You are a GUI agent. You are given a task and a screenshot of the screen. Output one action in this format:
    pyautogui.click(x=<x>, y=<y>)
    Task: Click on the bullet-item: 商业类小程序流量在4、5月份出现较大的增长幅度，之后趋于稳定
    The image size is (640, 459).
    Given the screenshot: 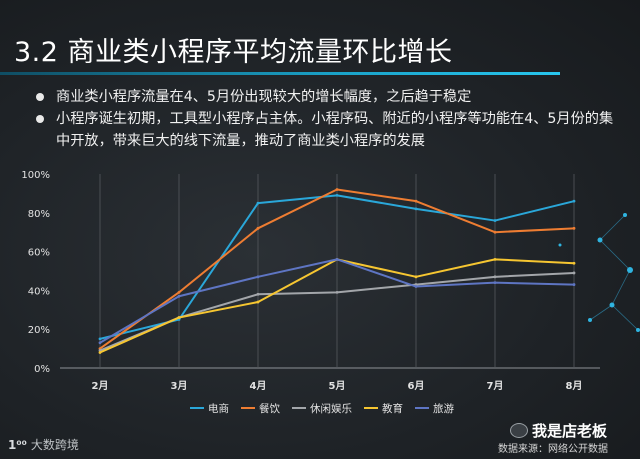 What is the action you would take?
    pyautogui.click(x=329, y=97)
    